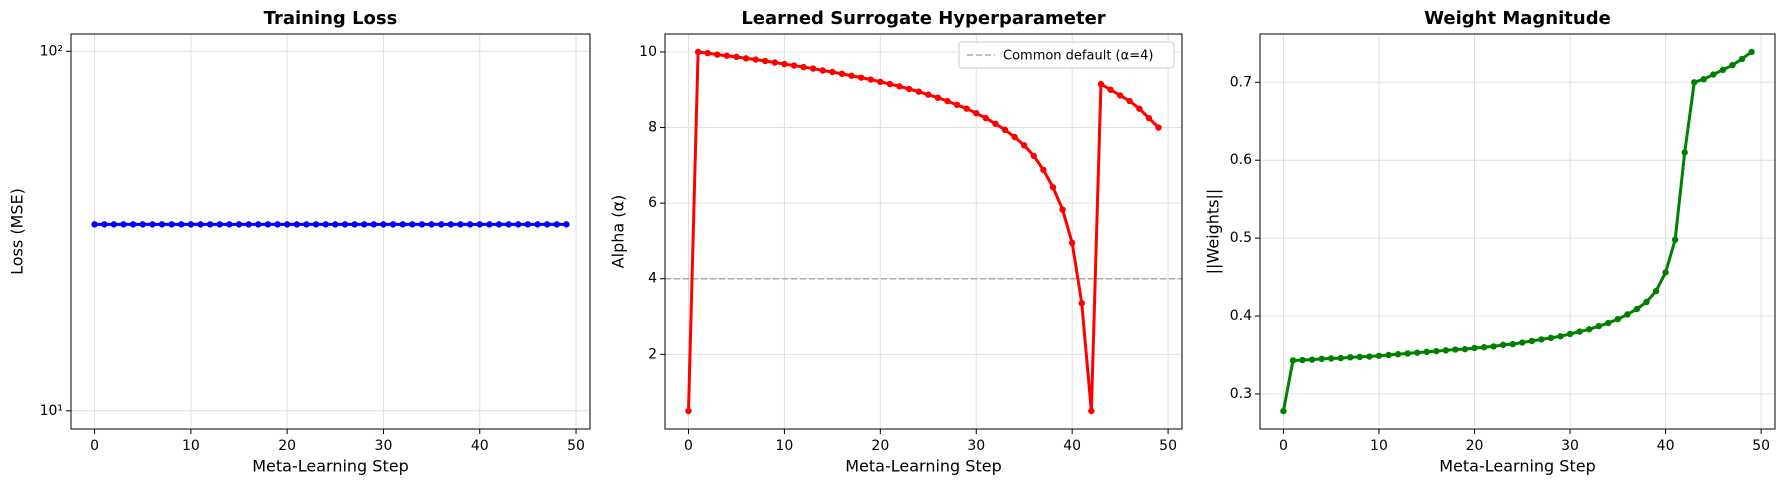 The width and height of the screenshot is (1787, 487). What do you see at coordinates (51, 411) in the screenshot?
I see `y-tick-label: 10¹` at bounding box center [51, 411].